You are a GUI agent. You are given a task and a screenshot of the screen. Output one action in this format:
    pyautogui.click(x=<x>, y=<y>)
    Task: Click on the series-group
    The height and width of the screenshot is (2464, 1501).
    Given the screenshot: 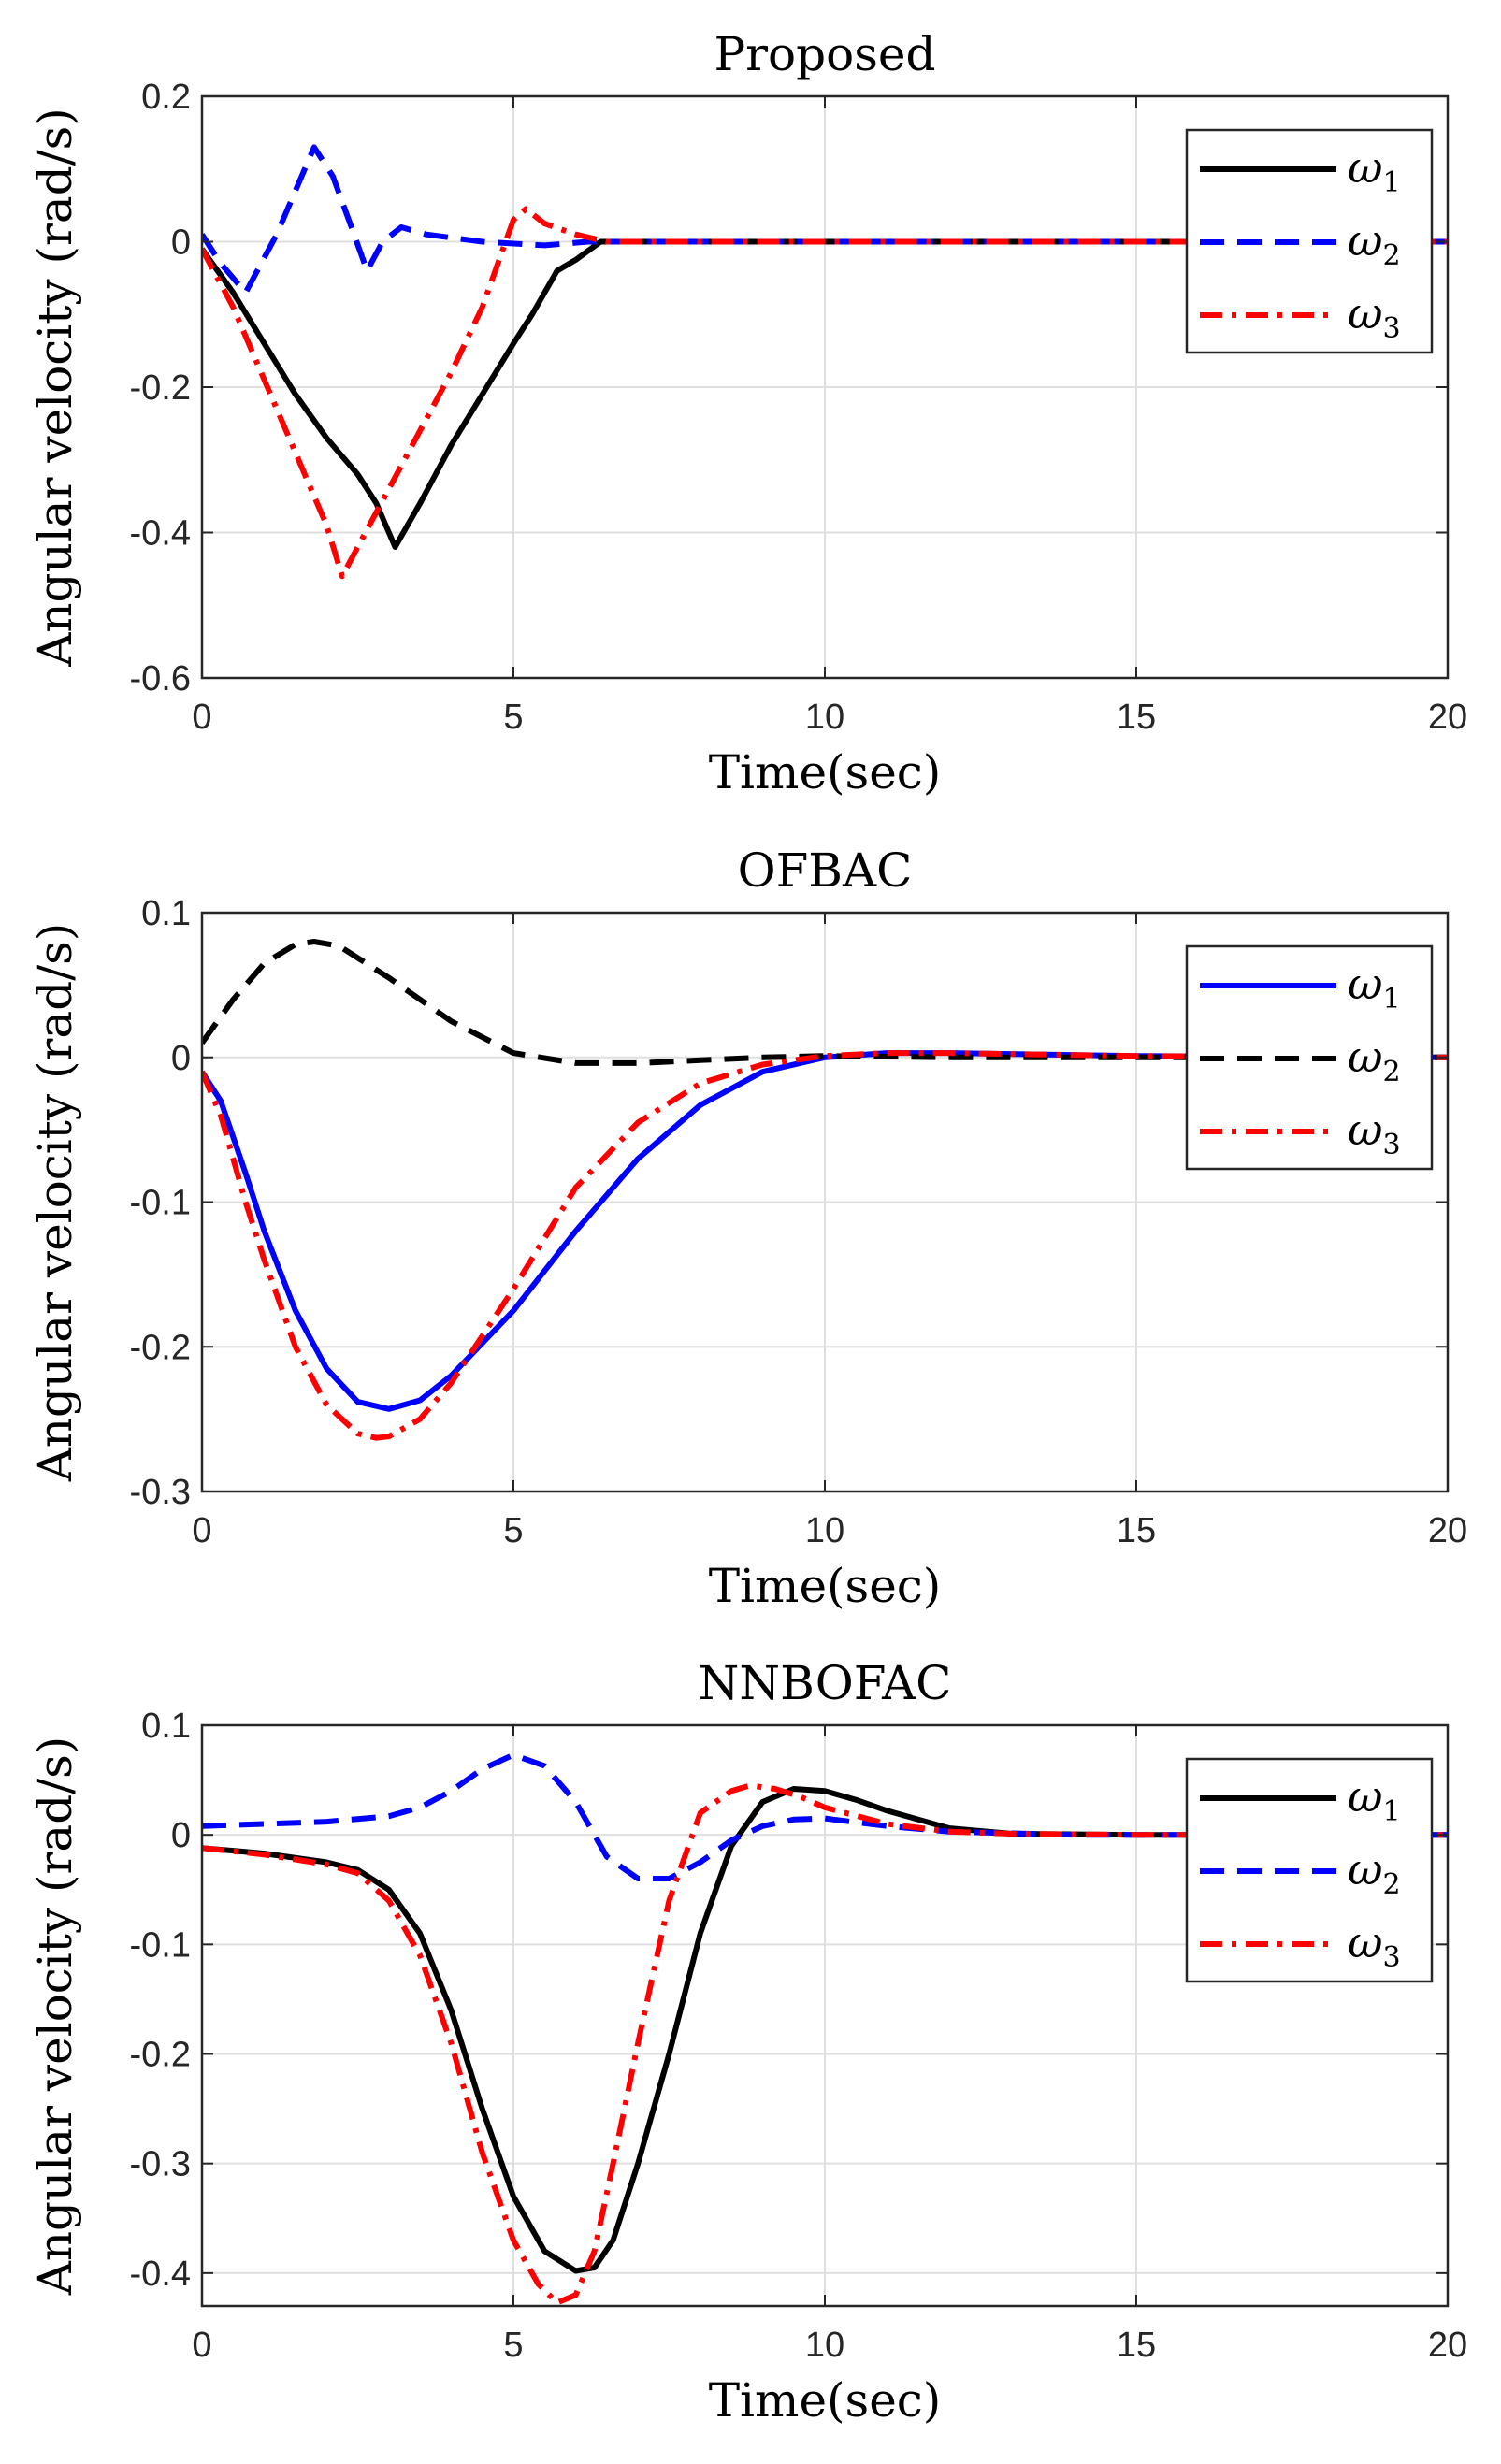 What is the action you would take?
    pyautogui.click(x=825, y=362)
    